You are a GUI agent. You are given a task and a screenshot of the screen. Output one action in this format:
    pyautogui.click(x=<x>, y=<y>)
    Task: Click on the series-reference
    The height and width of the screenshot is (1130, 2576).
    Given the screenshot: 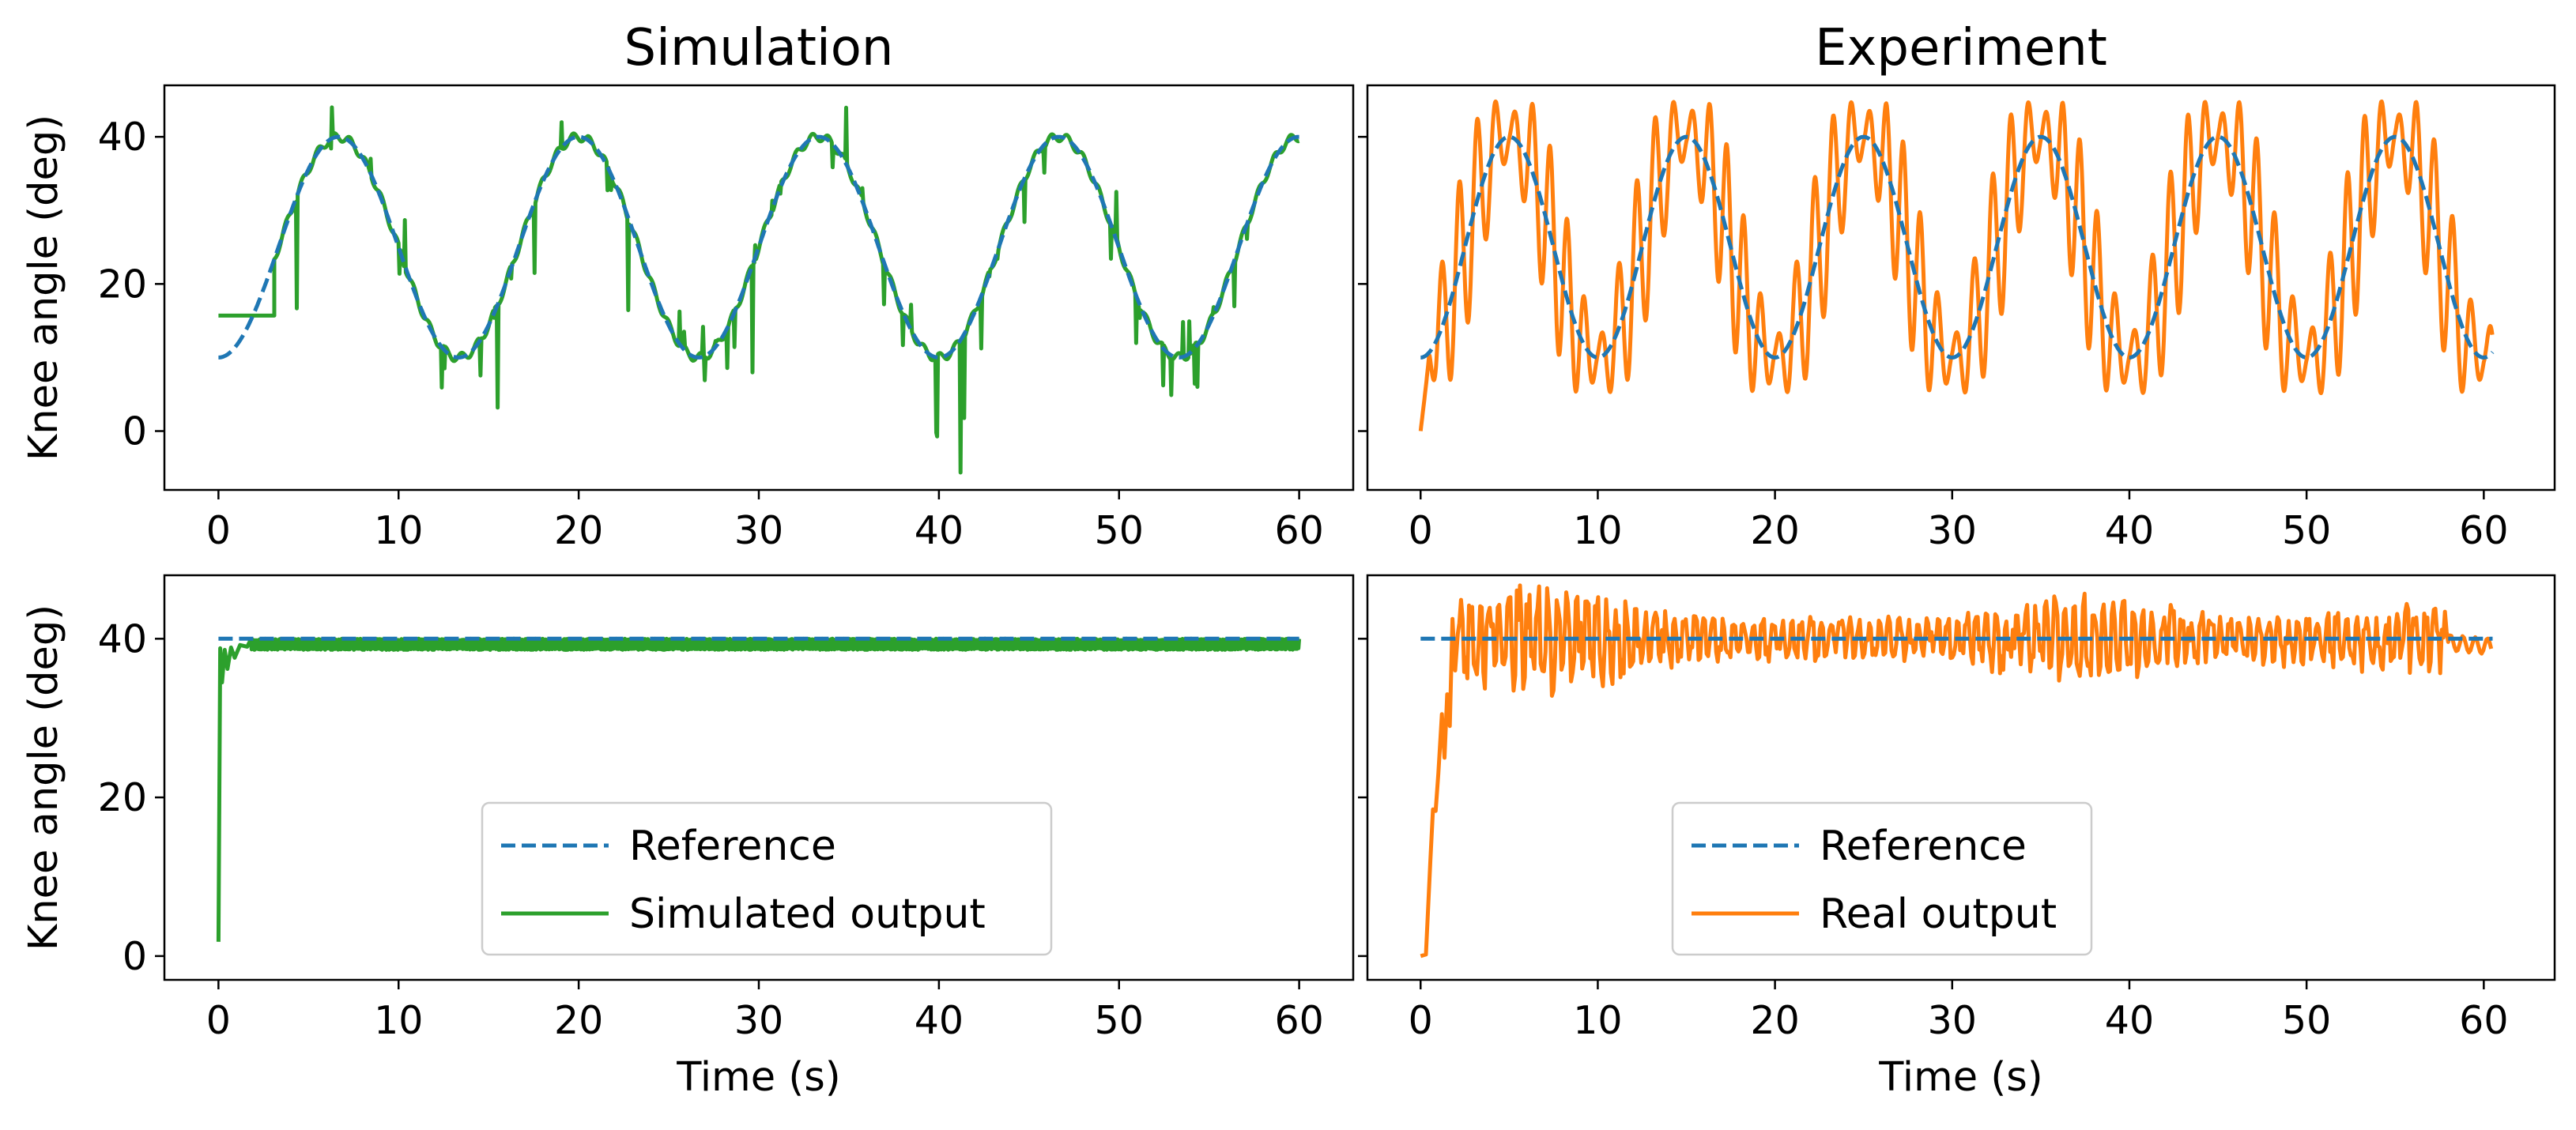 What is the action you would take?
    pyautogui.click(x=1957, y=247)
    